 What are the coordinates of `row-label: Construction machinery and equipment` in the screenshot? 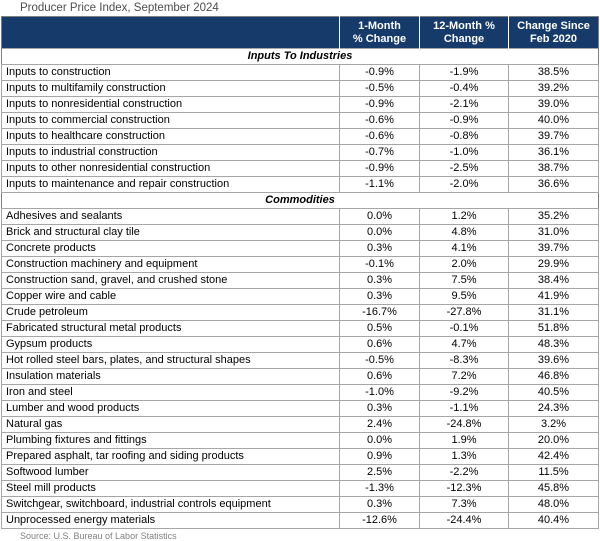 It's located at (170, 264).